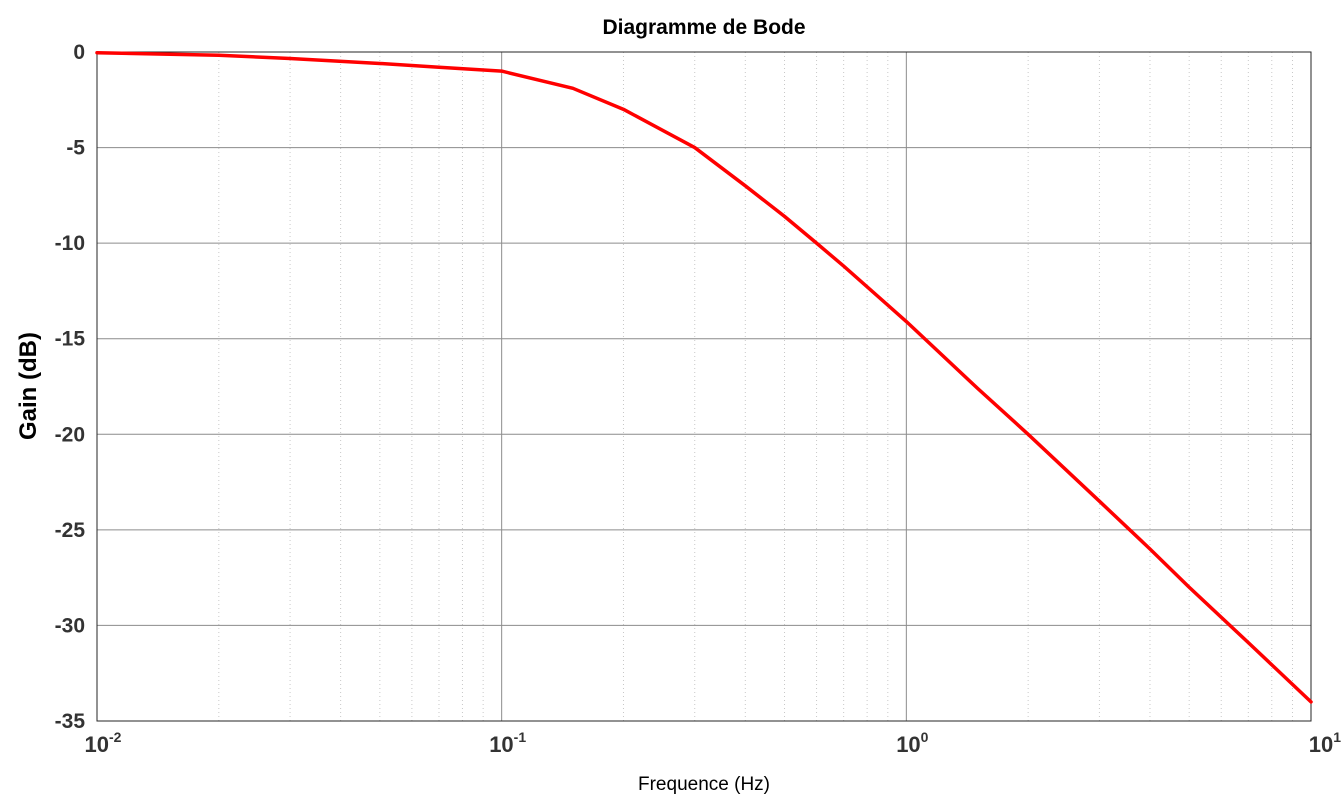 This screenshot has height=802, width=1342. Describe the element at coordinates (507, 743) in the screenshot. I see `x-tick-label: 10⁻¹` at that location.